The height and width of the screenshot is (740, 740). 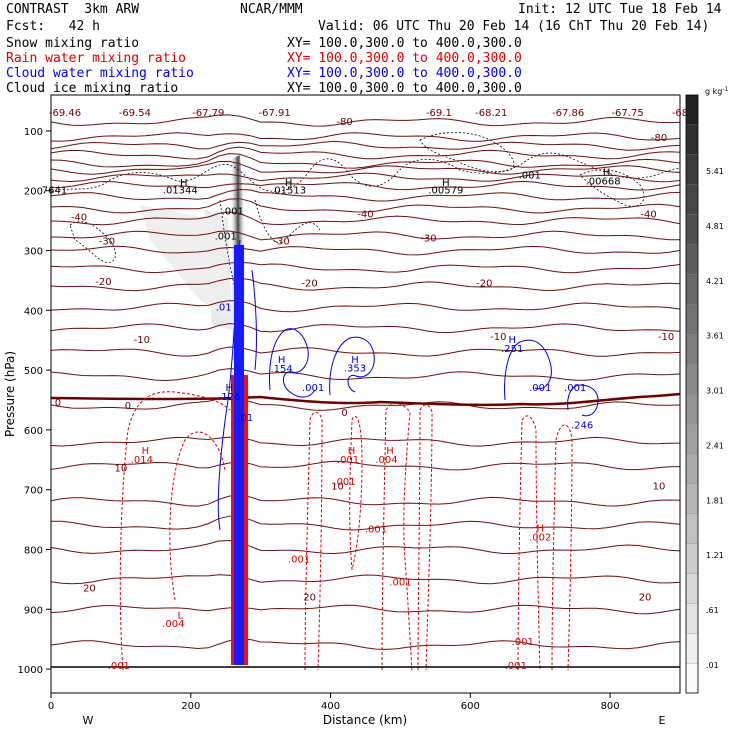 I want to click on rain-contour-right, so click(x=529, y=543).